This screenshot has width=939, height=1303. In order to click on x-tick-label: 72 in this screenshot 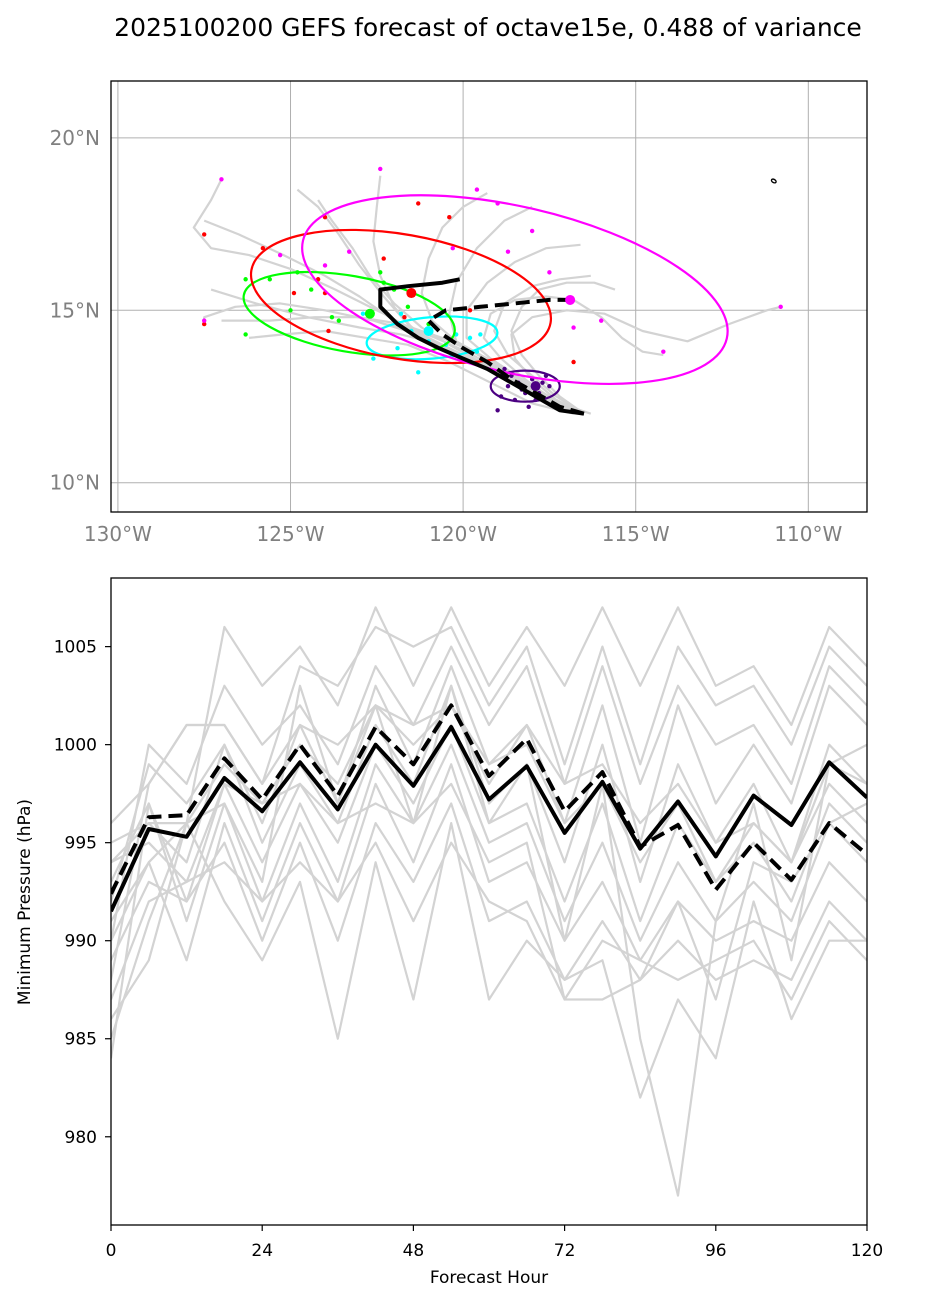, I will do `click(565, 1251)`.